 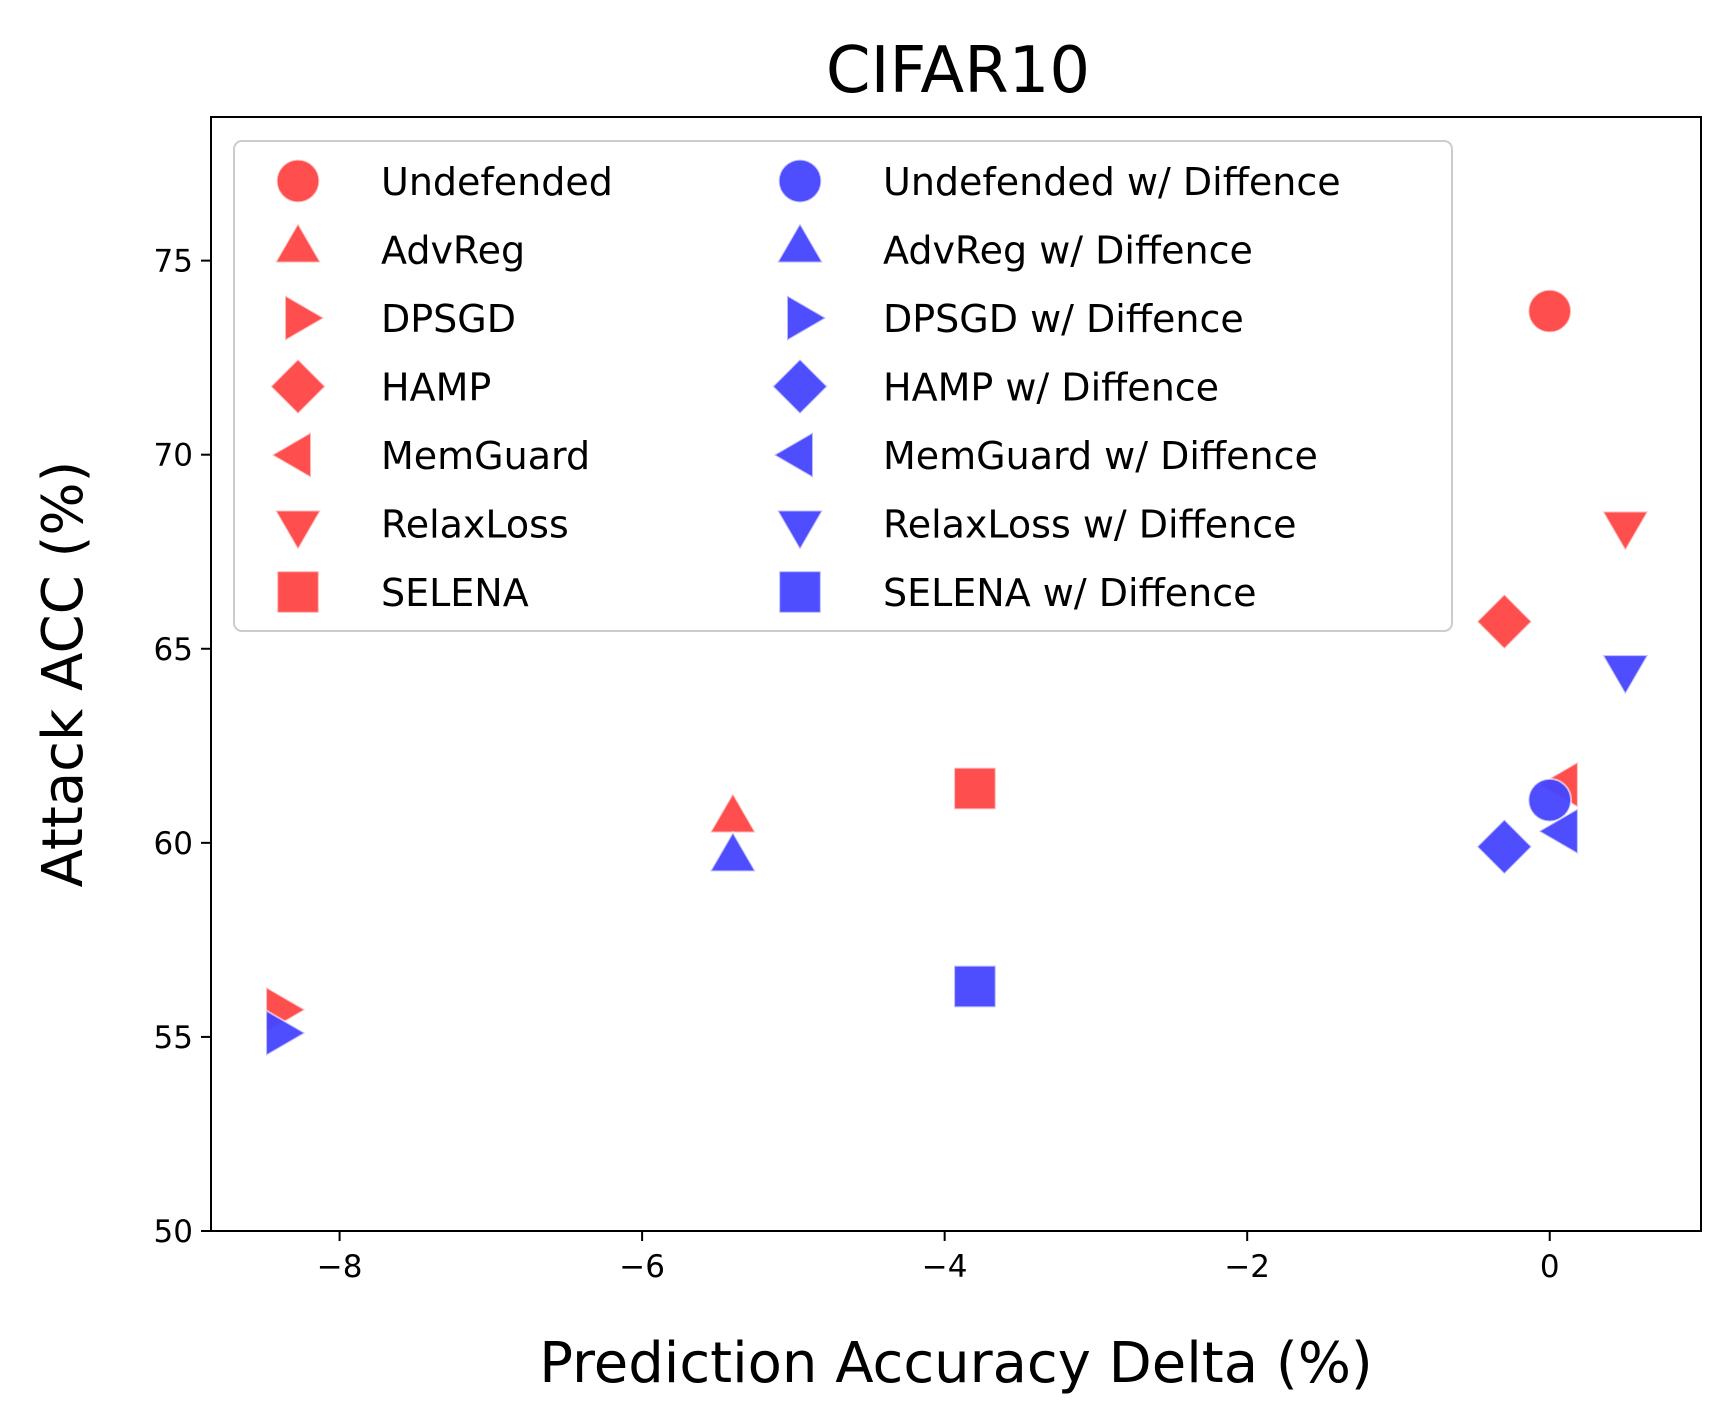 I want to click on legend-marker-undefended, so click(x=298, y=181).